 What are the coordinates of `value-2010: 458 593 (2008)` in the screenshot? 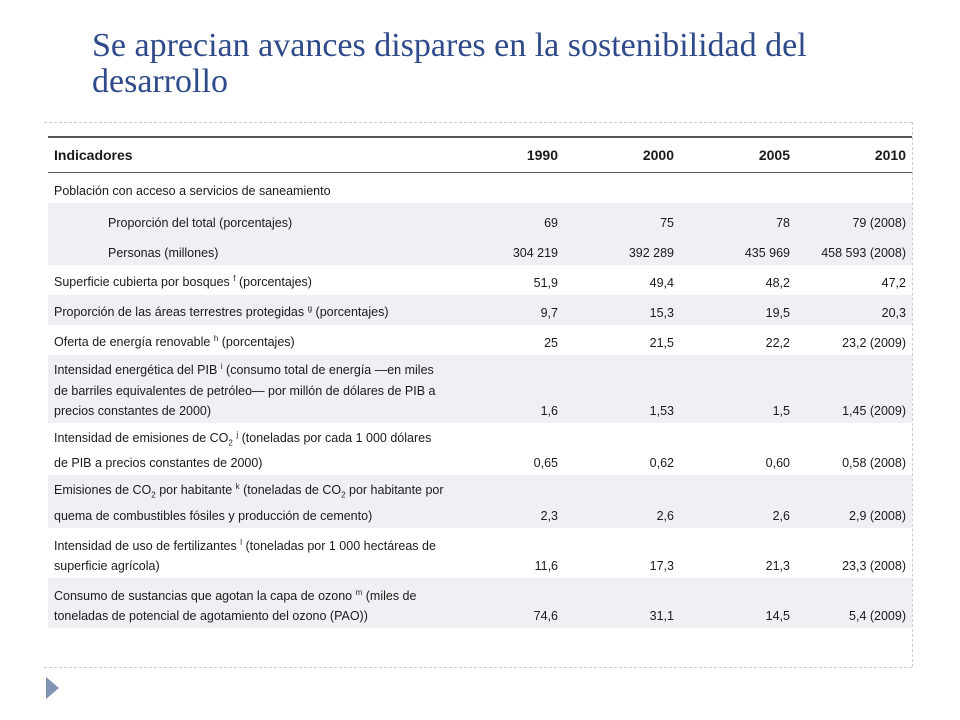 It's located at (854, 249).